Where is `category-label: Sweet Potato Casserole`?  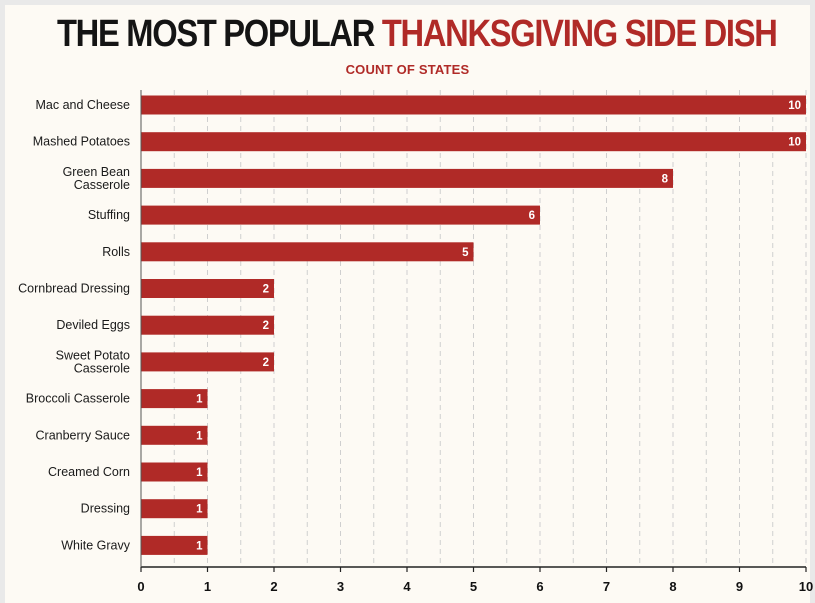 category-label: Sweet Potato Casserole is located at coordinates (93, 361).